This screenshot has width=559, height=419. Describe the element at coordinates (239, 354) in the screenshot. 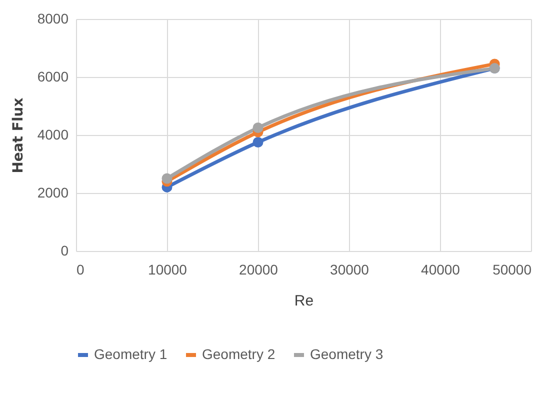

I see `legend-label: Geometry 2` at that location.